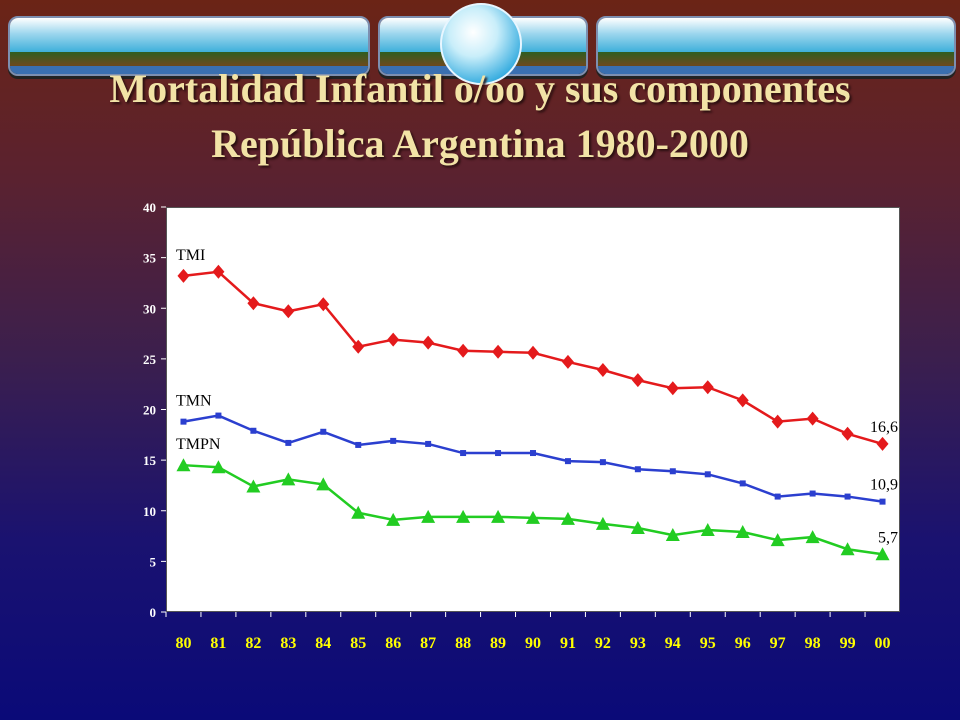 The image size is (960, 720). What do you see at coordinates (149, 207) in the screenshot?
I see `y-tick-label: 40` at bounding box center [149, 207].